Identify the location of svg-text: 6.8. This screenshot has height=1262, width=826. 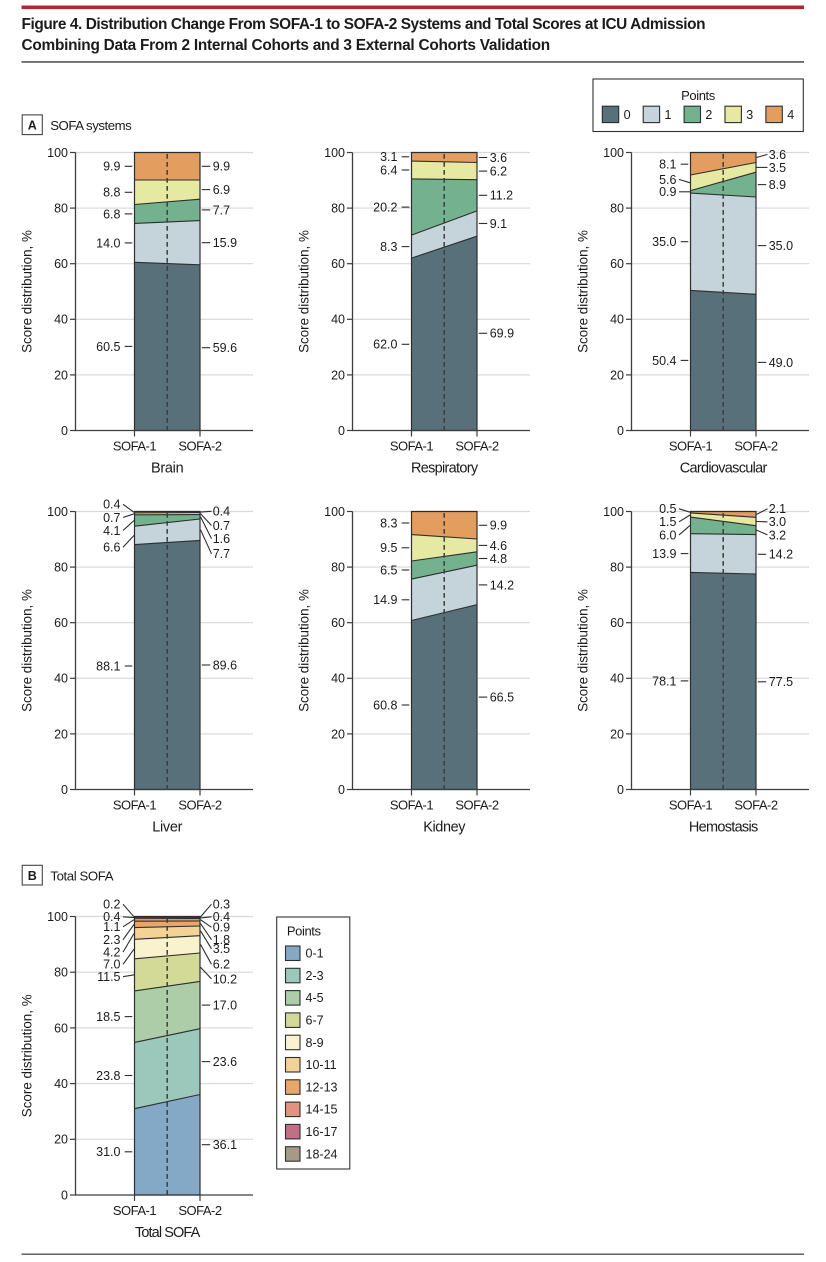
(111, 214).